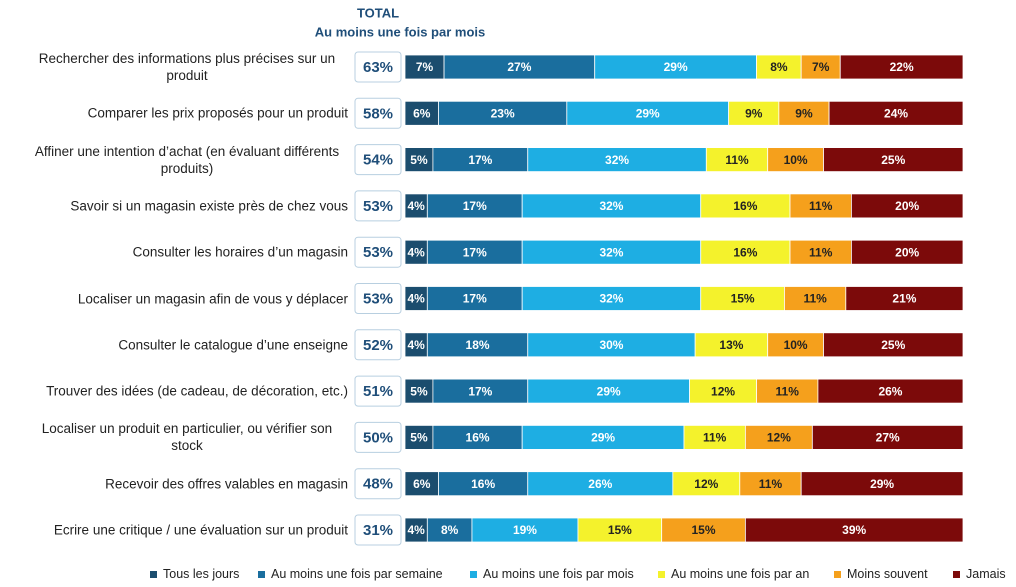  Describe the element at coordinates (233, 345) in the screenshot. I see `category-text: Consulter le catalogue d’une enseigne` at that location.